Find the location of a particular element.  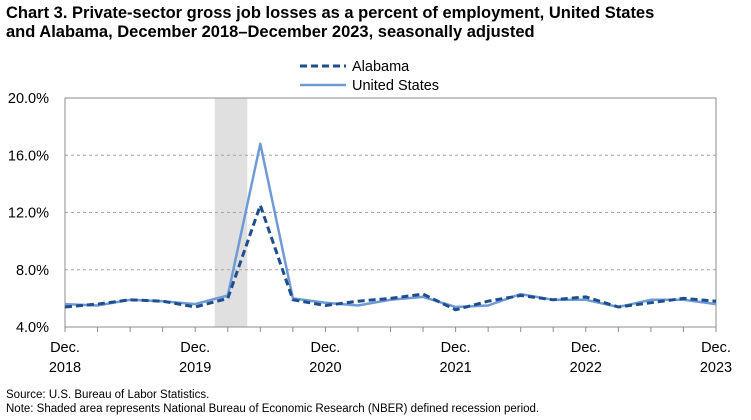

source-note: Source: U.S. Bureau of Labor Statistics. is located at coordinates (108, 395).